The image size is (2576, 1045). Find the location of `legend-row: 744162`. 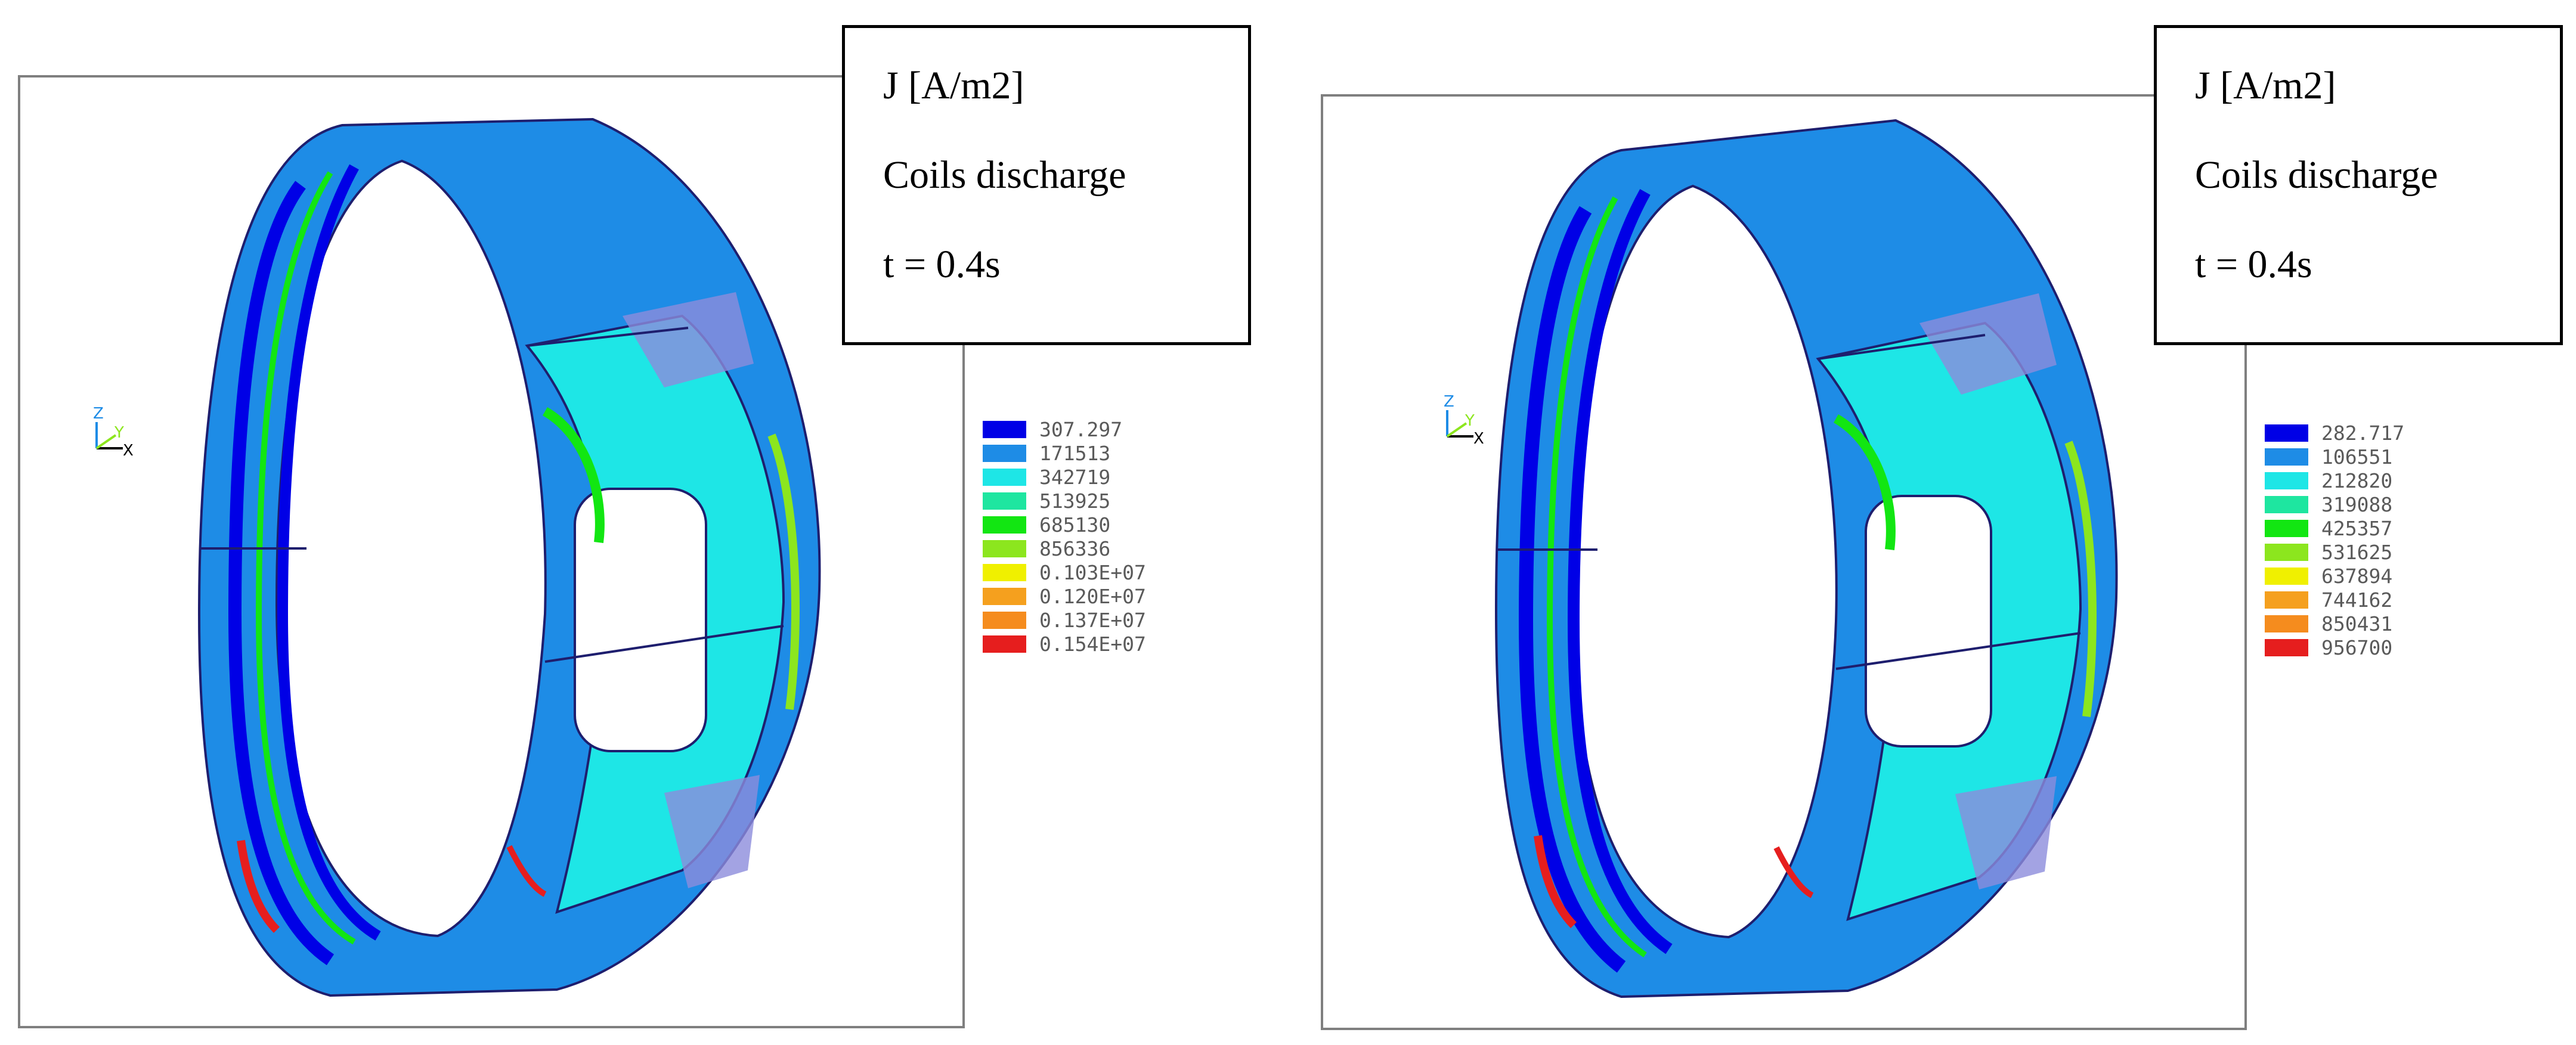

legend-row: 744162 is located at coordinates (2334, 600).